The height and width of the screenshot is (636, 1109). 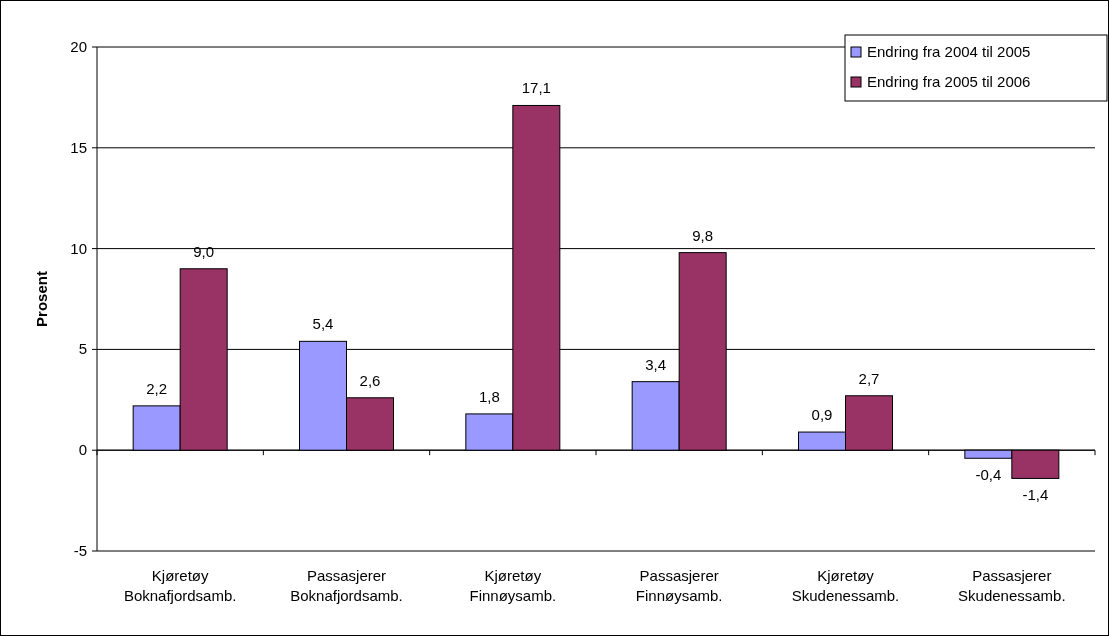 I want to click on x-tick-label: Passasjerer Skudenessamb., so click(x=1012, y=585).